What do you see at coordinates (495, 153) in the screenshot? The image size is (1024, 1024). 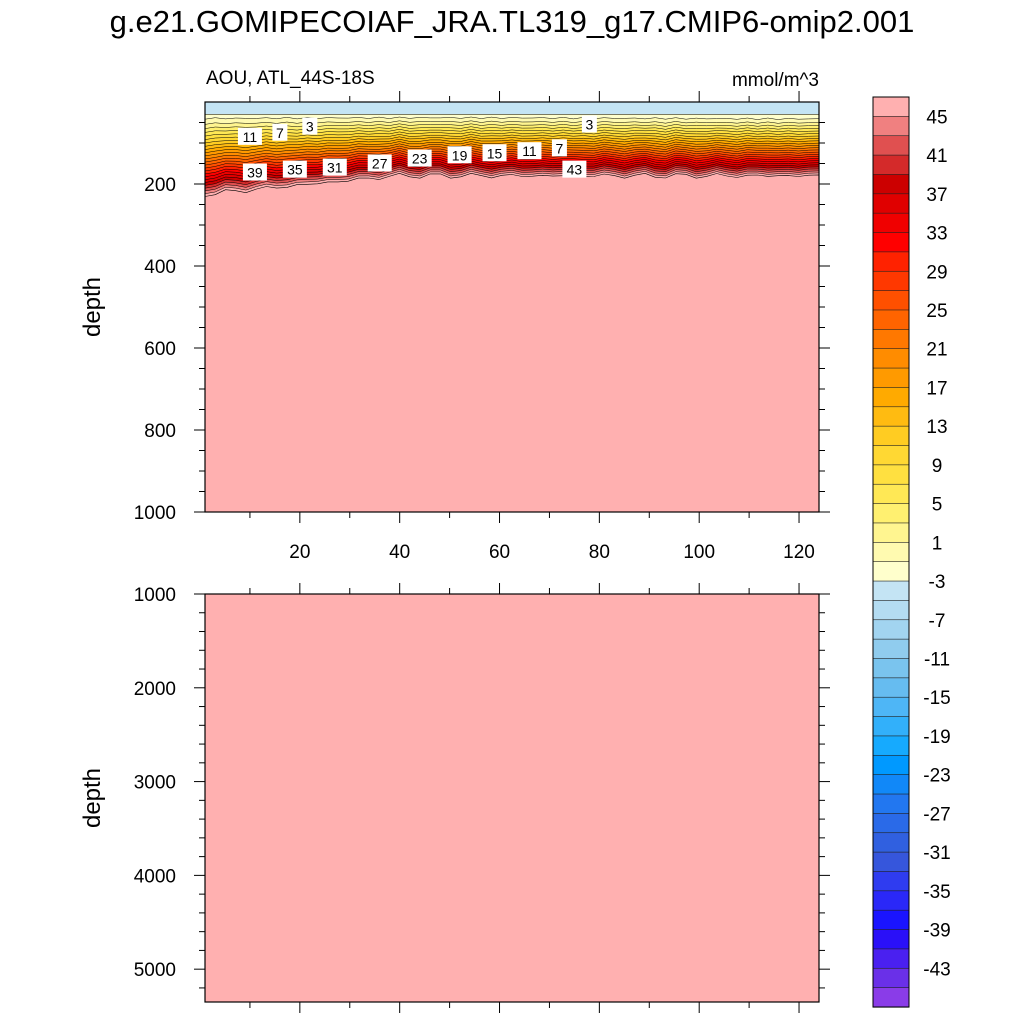 I see `contour-label: 15` at bounding box center [495, 153].